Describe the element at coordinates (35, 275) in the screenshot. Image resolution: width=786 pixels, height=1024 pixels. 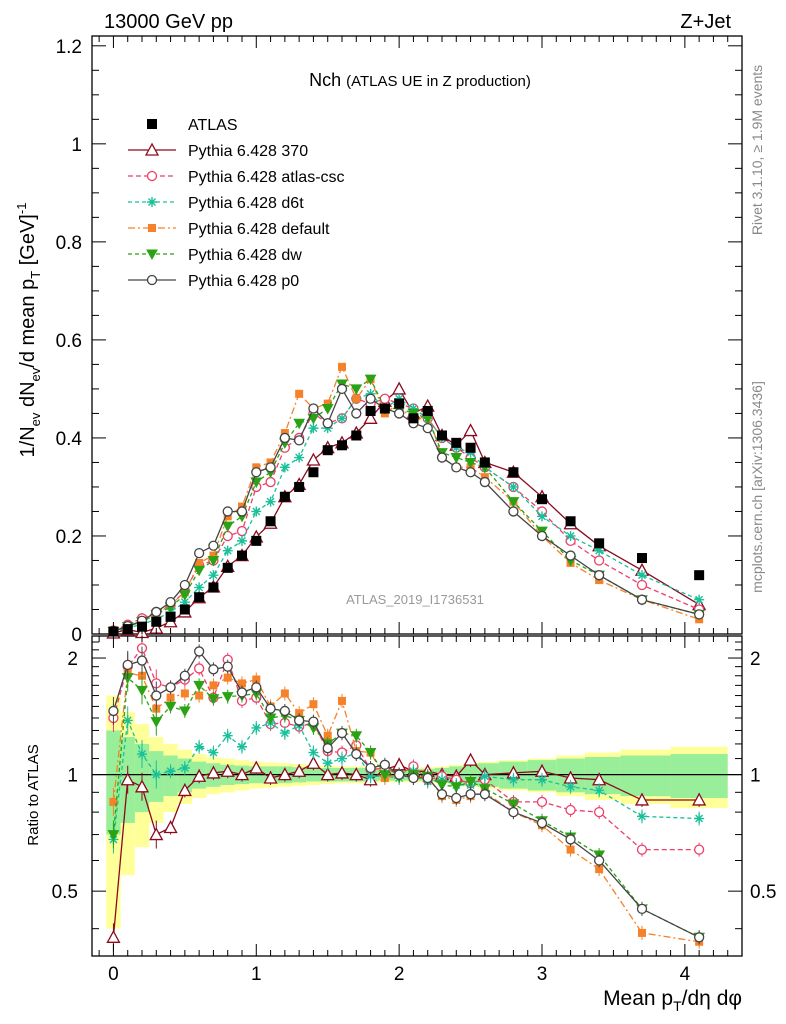
I see `ylabel-part-5: T` at that location.